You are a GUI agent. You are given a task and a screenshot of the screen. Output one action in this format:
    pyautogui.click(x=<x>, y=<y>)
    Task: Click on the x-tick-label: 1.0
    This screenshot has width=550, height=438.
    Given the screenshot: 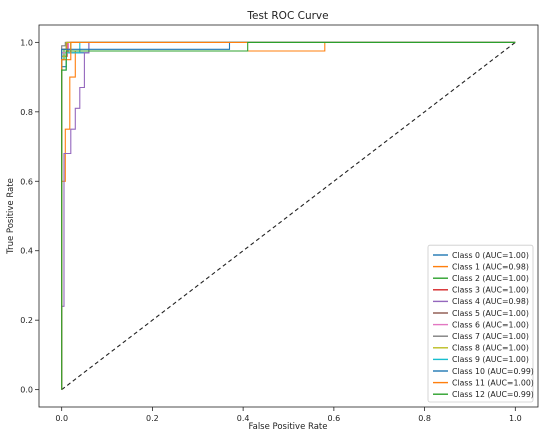 What is the action you would take?
    pyautogui.click(x=515, y=418)
    